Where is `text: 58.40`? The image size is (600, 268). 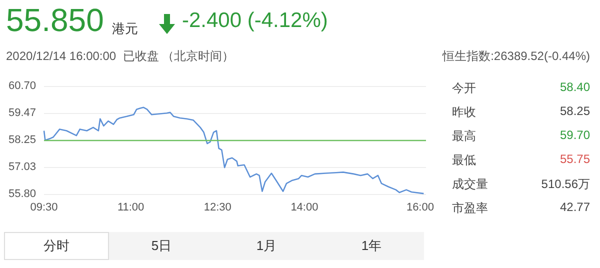 text: 58.40 is located at coordinates (575, 87).